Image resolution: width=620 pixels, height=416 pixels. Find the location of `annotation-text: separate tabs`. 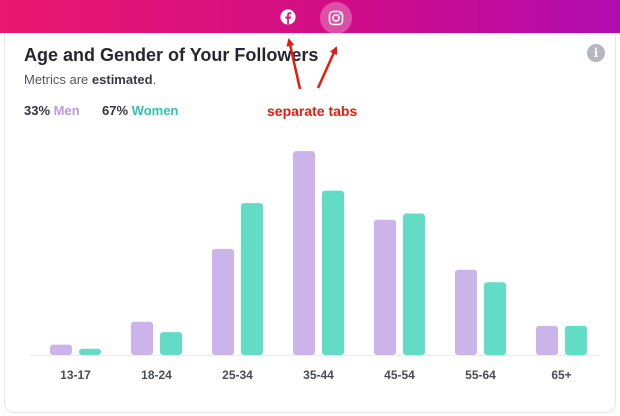

annotation-text: separate tabs is located at coordinates (312, 111).